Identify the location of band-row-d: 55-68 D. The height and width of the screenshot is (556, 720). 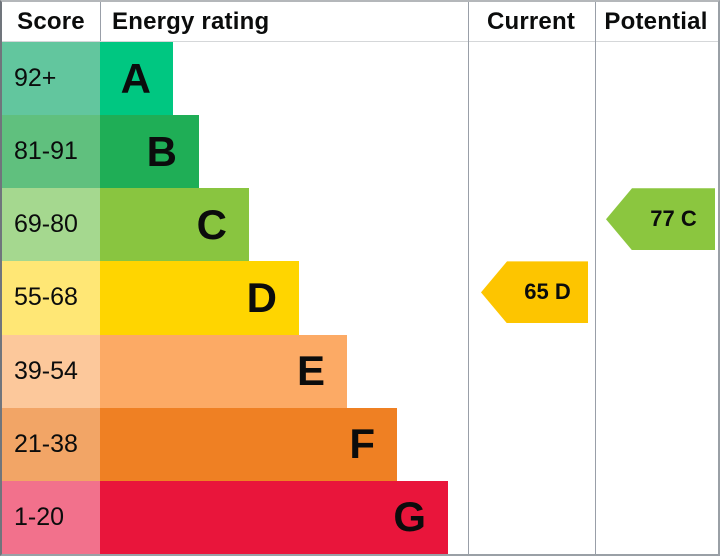
(360, 298).